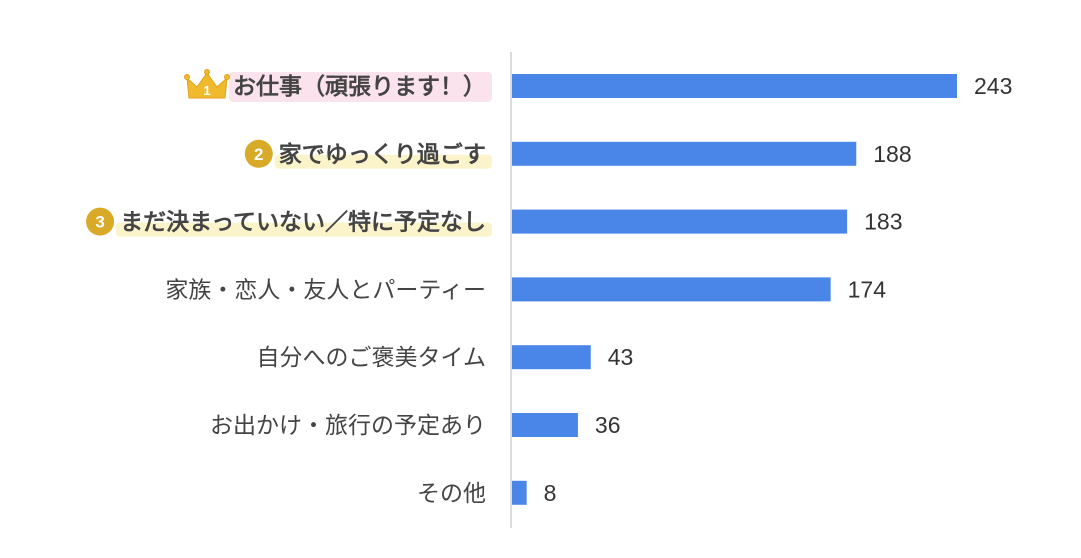  I want to click on category-label-2: 家でゆっくり過ごす, so click(382, 154).